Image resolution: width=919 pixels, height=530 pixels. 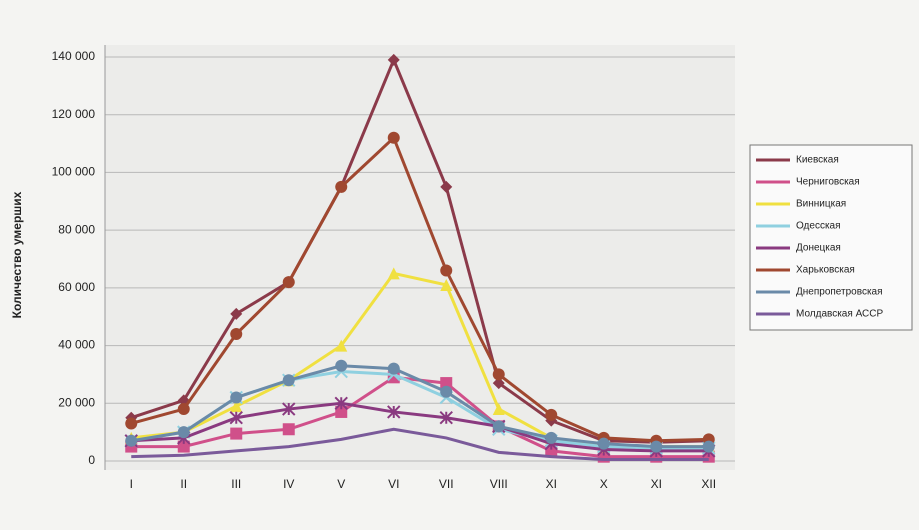 What do you see at coordinates (839, 292) in the screenshot?
I see `legend-label: Днепропетровская` at bounding box center [839, 292].